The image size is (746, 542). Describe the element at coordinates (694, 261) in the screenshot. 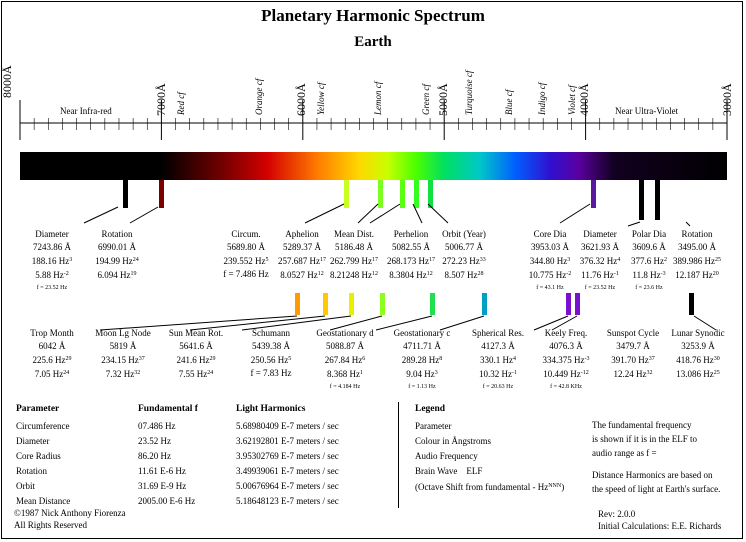

I see `audio-frequency: 389.986 Hz` at that location.